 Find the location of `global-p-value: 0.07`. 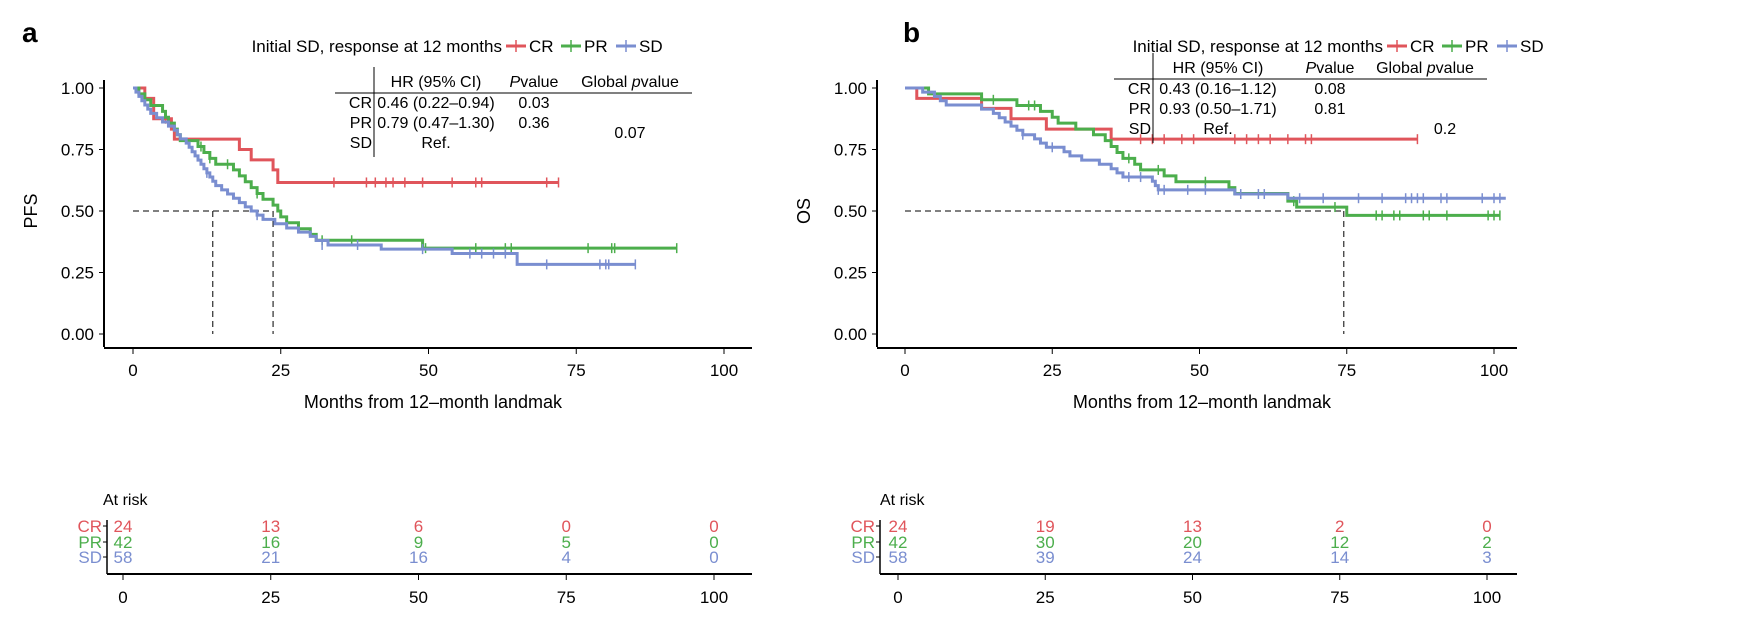

global-p-value: 0.07 is located at coordinates (629, 133).